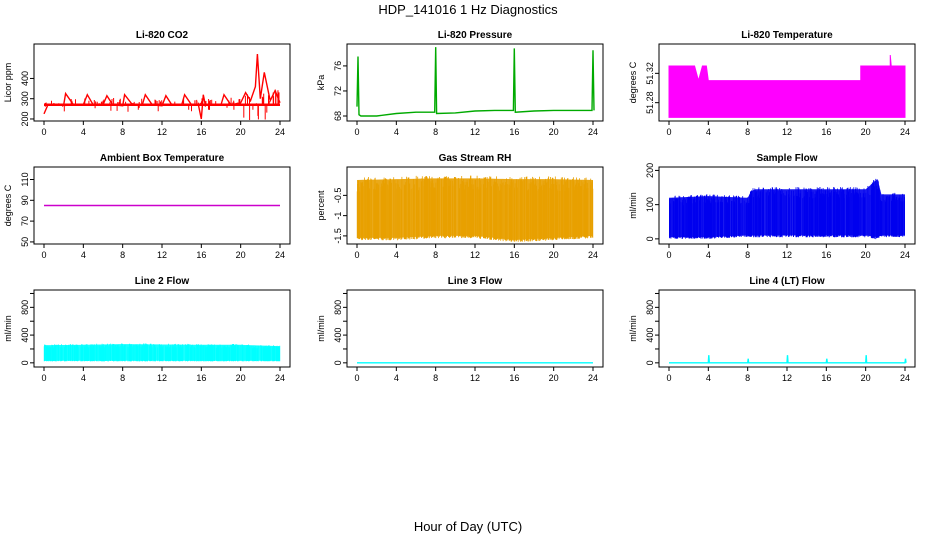 This screenshot has width=936, height=540. I want to click on y-tick-label: -0.5, so click(338, 196).